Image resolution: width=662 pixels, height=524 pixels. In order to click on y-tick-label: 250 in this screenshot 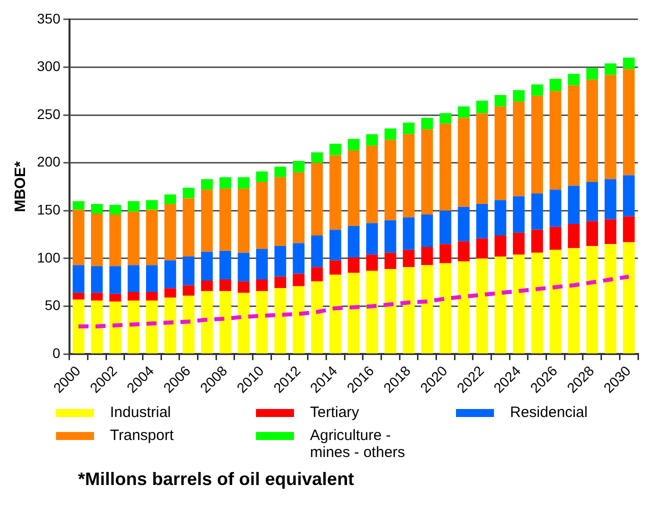, I will do `click(49, 114)`.